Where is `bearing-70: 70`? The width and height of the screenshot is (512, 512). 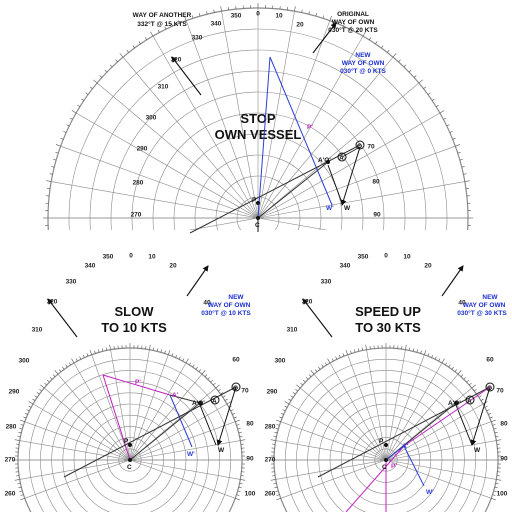
bearing-70: 70 is located at coordinates (500, 391).